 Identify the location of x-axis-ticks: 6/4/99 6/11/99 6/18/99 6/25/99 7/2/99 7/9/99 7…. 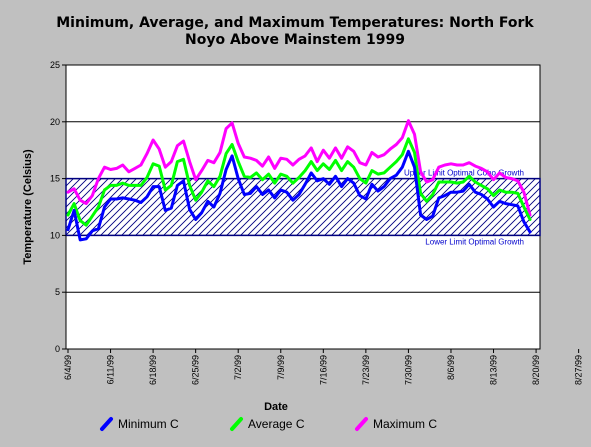
(323, 367).